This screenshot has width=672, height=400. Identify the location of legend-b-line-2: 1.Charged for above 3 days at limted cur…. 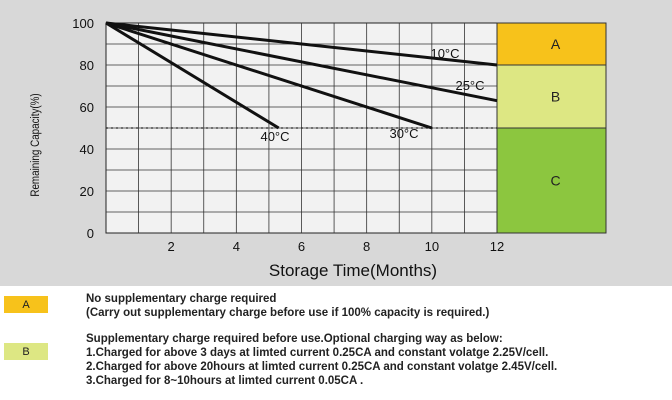
(317, 353).